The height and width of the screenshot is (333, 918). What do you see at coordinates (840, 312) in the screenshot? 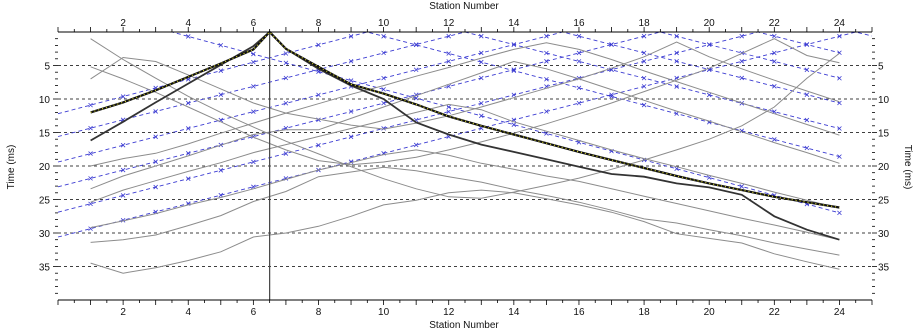
I see `bottom-tick-label-24: 24` at bounding box center [840, 312].